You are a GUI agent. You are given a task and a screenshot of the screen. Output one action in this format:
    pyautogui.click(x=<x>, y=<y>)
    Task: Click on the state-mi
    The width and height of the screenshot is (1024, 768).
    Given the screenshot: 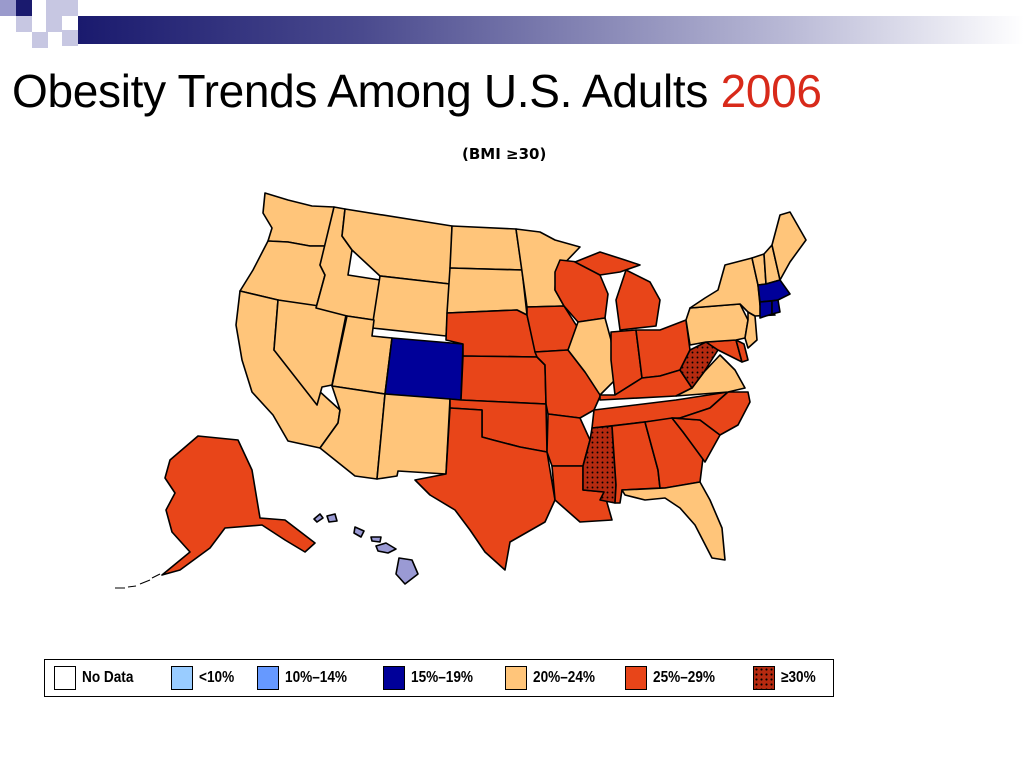 What is the action you would take?
    pyautogui.click(x=638, y=300)
    